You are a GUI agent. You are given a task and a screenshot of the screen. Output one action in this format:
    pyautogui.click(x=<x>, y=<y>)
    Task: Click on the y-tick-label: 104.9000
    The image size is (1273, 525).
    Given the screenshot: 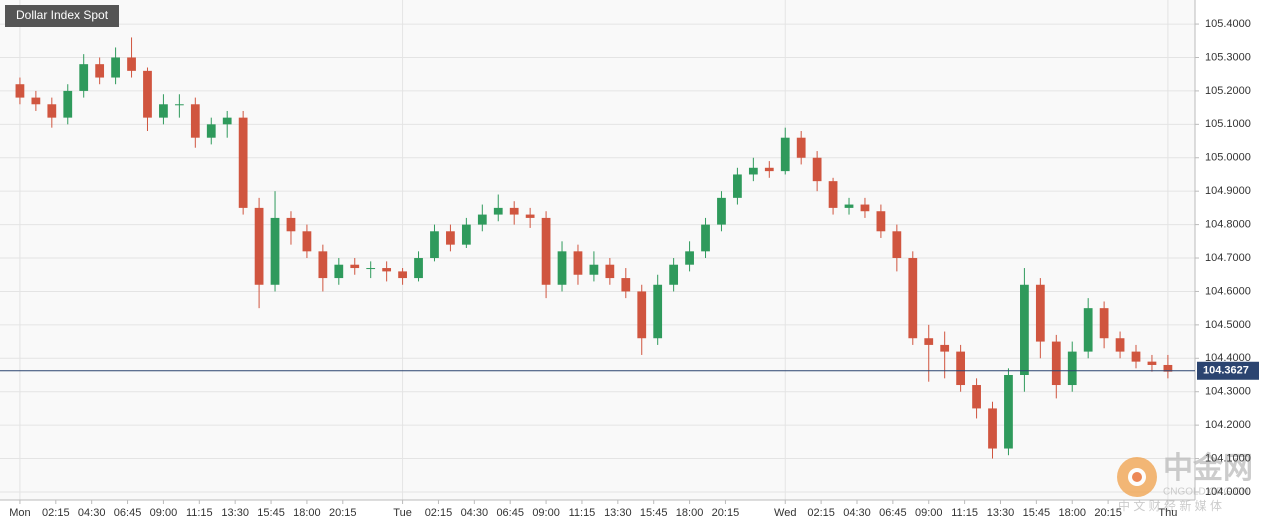 What is the action you would take?
    pyautogui.click(x=1228, y=191)
    